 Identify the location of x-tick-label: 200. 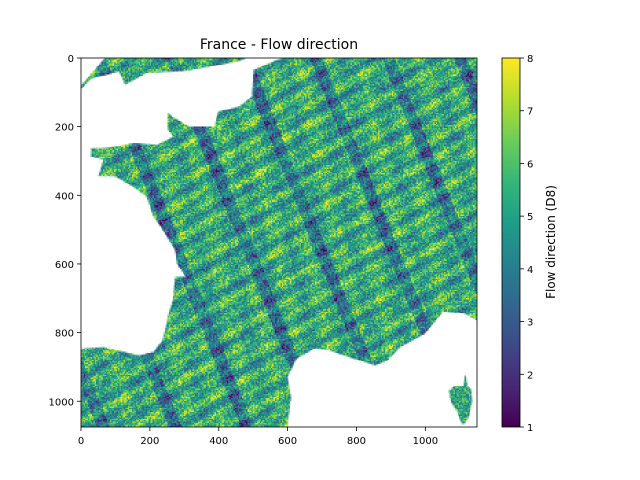
(149, 441).